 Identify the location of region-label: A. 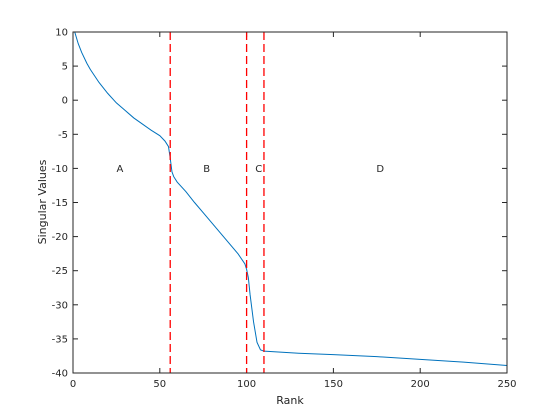
(119, 169).